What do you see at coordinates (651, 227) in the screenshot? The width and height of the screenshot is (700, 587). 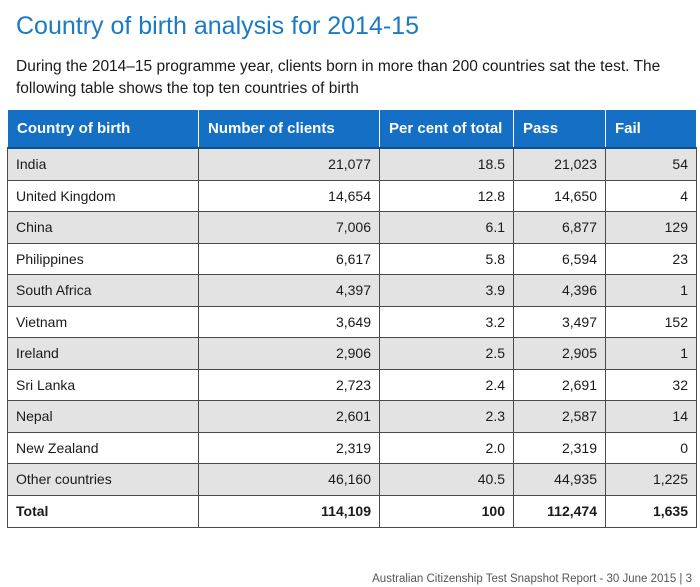 I see `cell-fail: 129` at bounding box center [651, 227].